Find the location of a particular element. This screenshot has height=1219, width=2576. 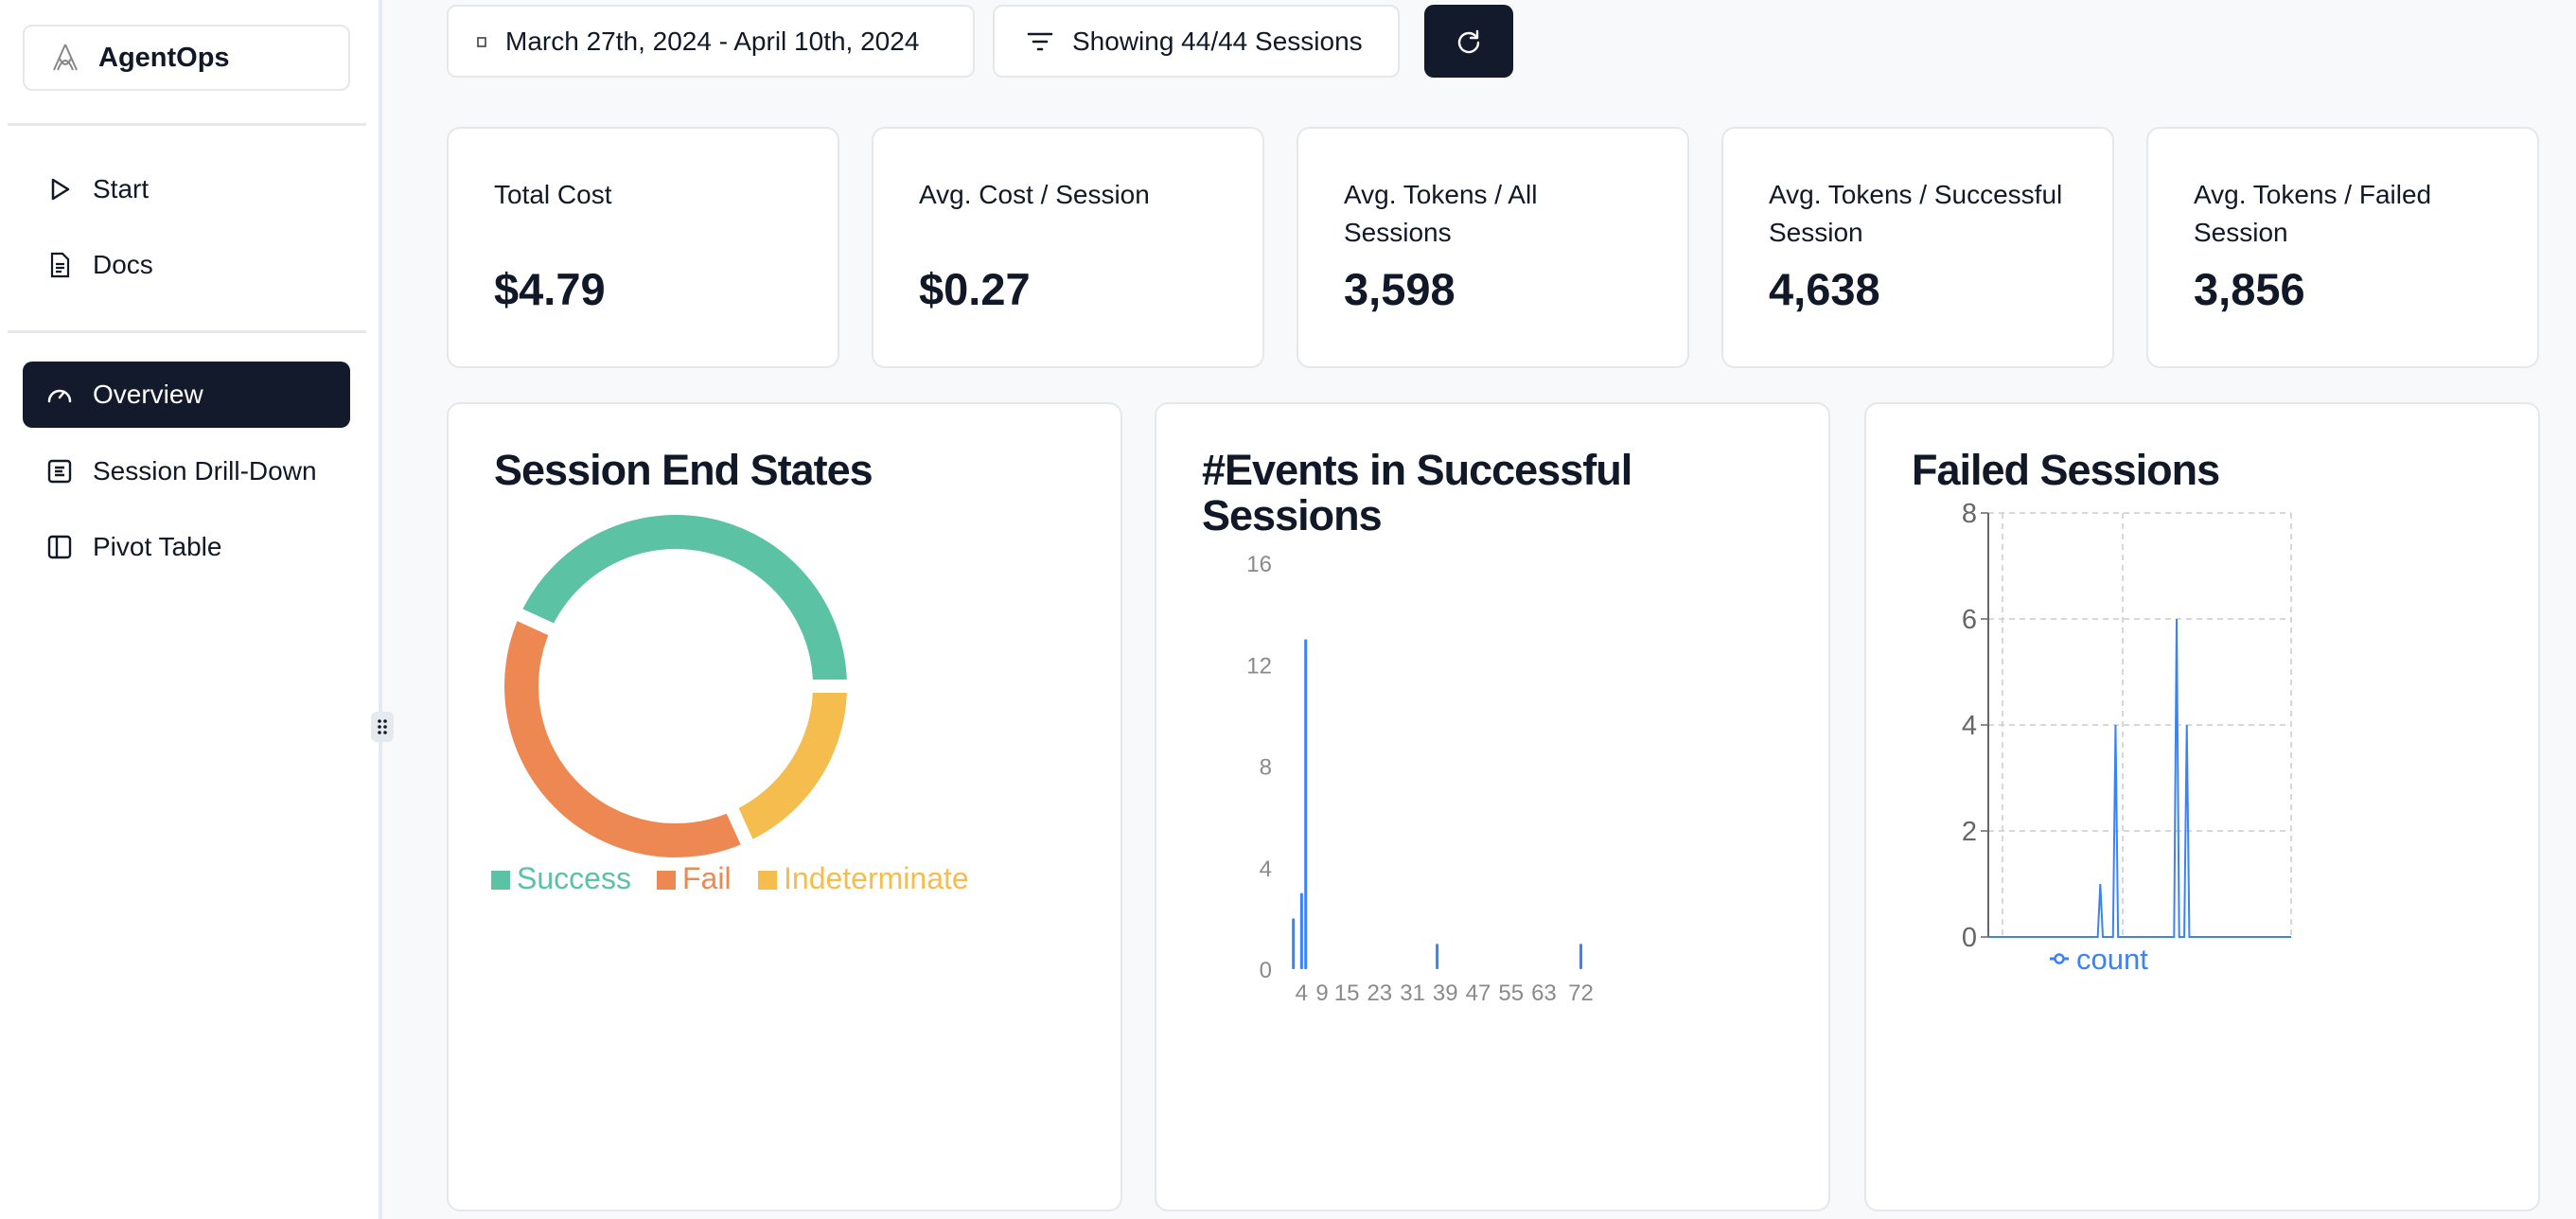

x-tick-label: 63 is located at coordinates (1544, 993).